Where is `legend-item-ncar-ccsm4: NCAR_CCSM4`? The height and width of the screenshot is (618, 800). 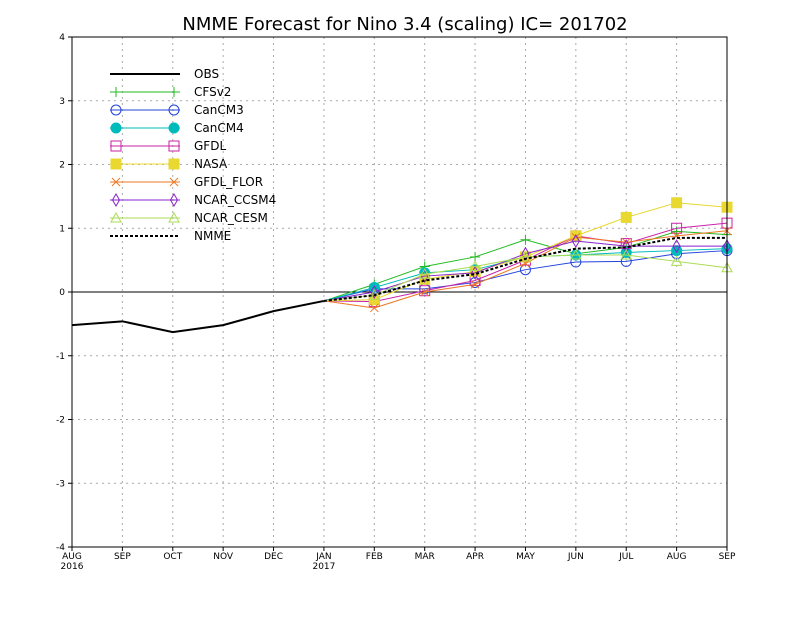 legend-item-ncar-ccsm4: NCAR_CCSM4 is located at coordinates (193, 200).